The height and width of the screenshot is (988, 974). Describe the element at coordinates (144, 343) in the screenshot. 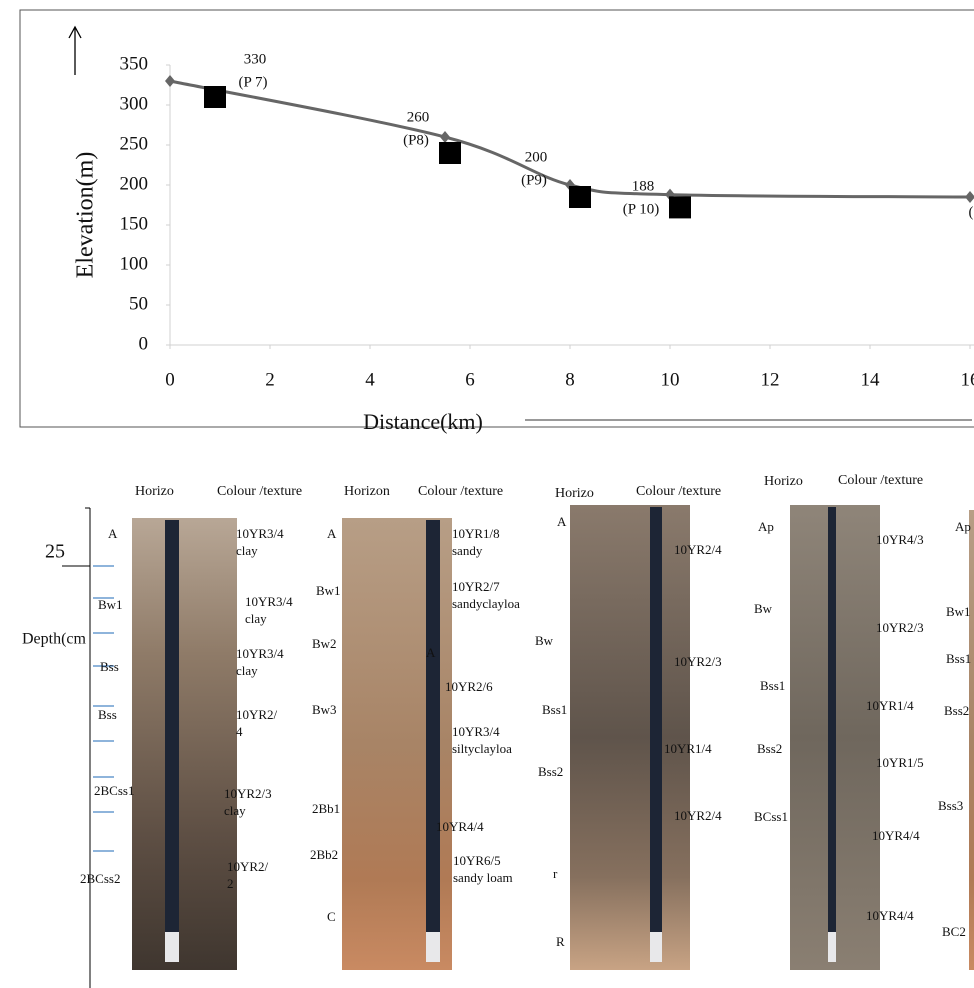

I see `y-tick-label: 0` at that location.